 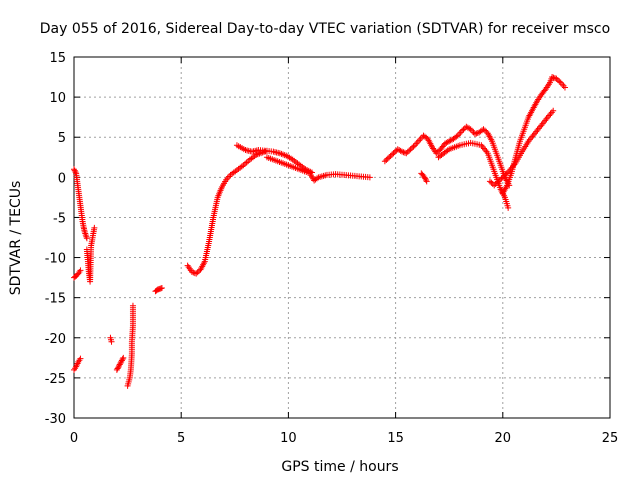 What do you see at coordinates (74, 438) in the screenshot?
I see `x-tick-label: 0` at bounding box center [74, 438].